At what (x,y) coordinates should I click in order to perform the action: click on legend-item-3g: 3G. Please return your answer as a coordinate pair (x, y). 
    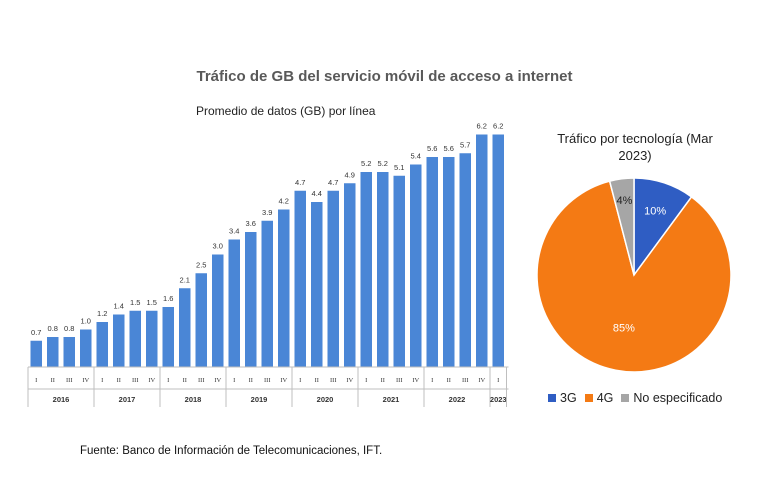
    Looking at the image, I should click on (562, 398).